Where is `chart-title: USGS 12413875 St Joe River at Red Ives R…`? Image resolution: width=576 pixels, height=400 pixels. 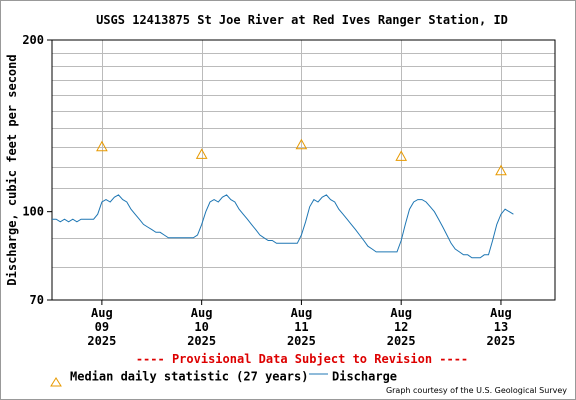
chart-title: USGS 12413875 St Joe River at Red Ives R… is located at coordinates (302, 20).